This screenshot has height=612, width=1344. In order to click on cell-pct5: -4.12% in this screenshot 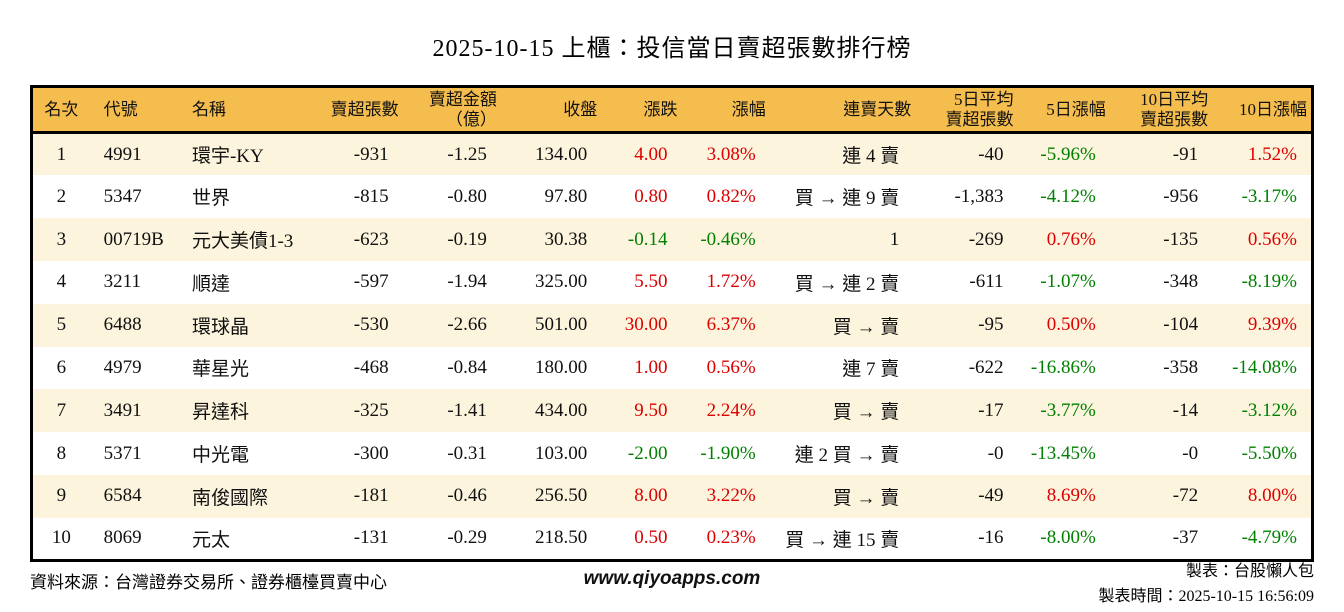, I will do `click(1068, 196)`.